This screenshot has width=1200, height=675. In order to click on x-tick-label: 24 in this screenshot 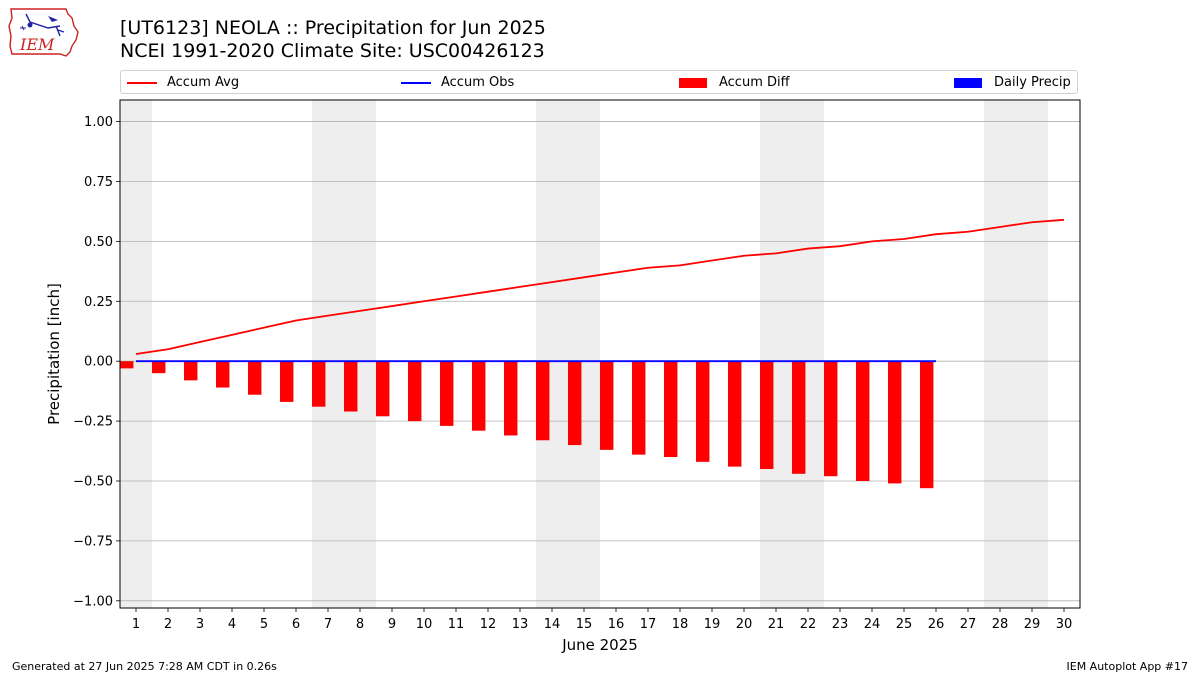, I will do `click(872, 624)`.